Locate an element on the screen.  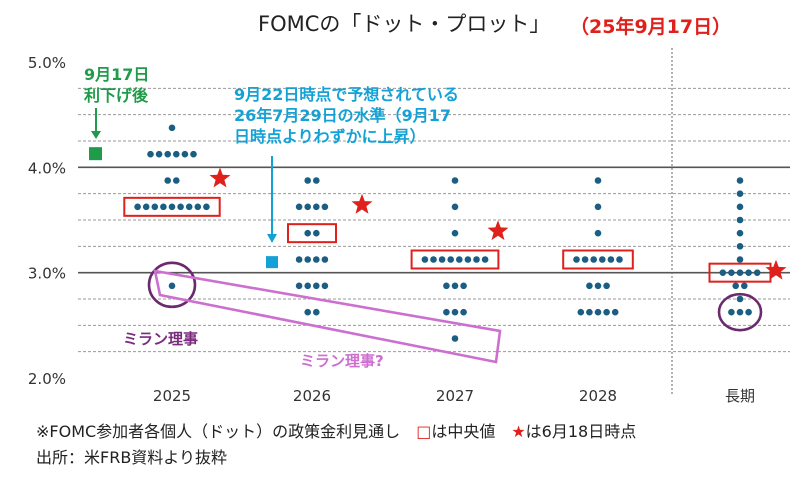
x-tick-label: 2026 is located at coordinates (312, 396).